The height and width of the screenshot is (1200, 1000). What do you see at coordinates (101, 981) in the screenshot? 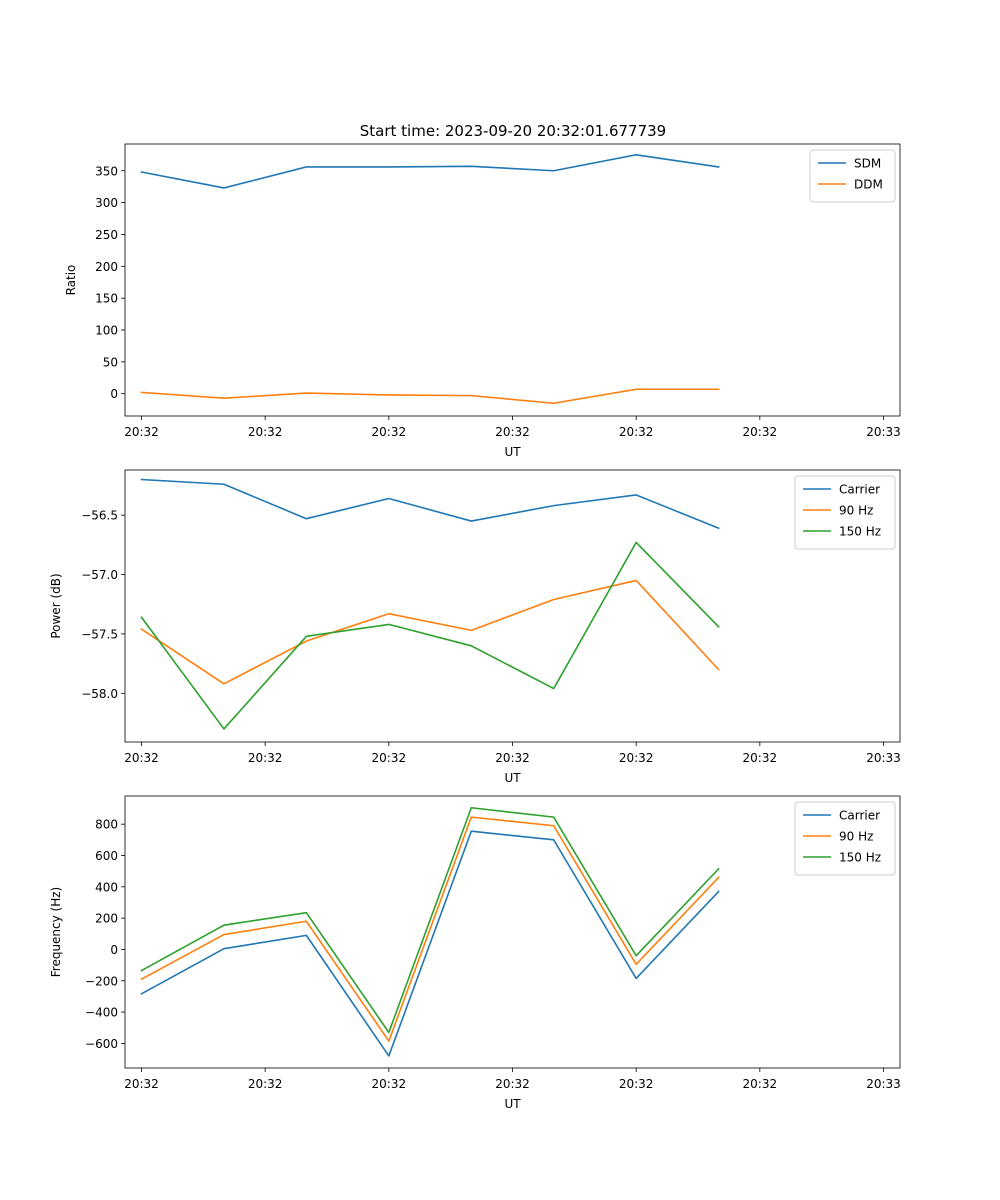
I see `y-tick-label: −200` at bounding box center [101, 981].